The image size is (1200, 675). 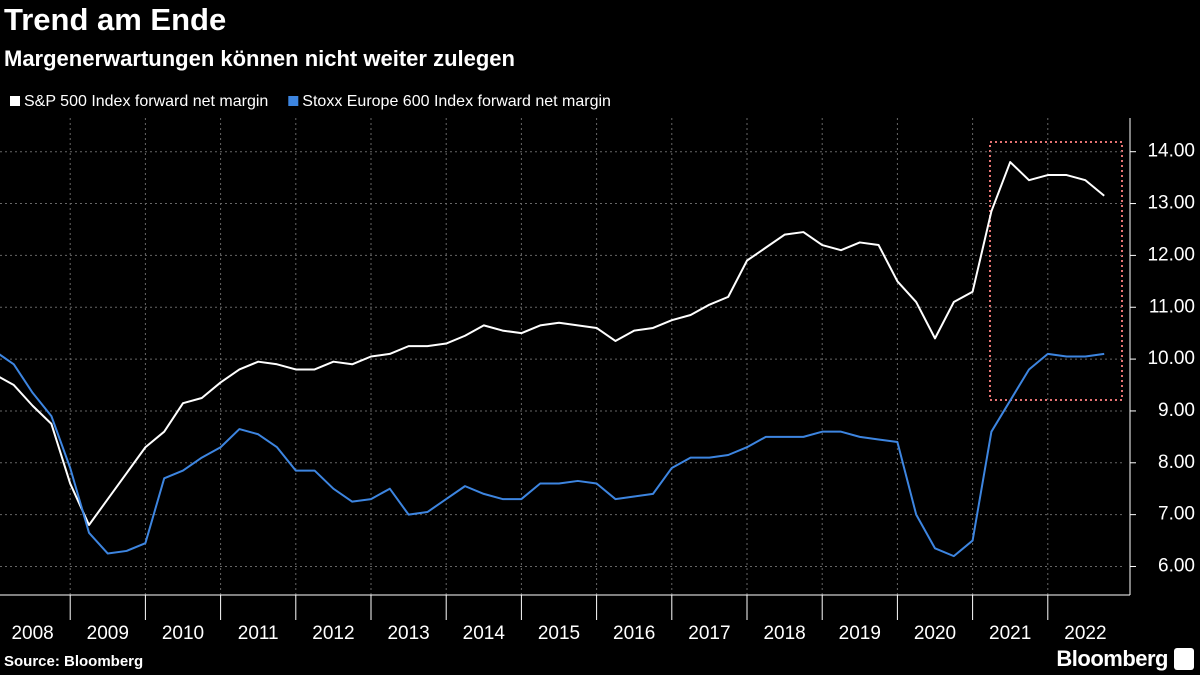 What do you see at coordinates (1171, 203) in the screenshot?
I see `y-tick-label: 13.00` at bounding box center [1171, 203].